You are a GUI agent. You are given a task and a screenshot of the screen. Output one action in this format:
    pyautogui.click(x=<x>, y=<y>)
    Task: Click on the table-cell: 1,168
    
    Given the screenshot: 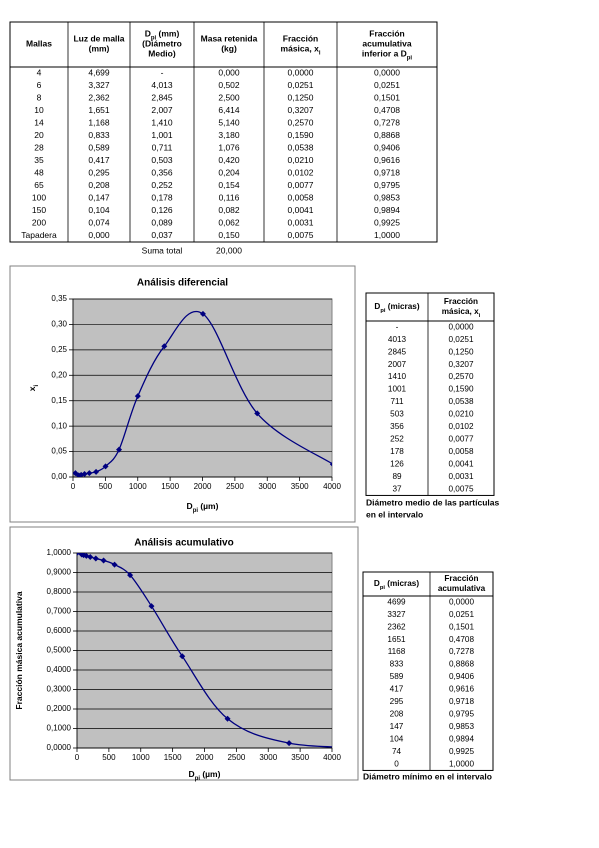 What is the action you would take?
    pyautogui.click(x=99, y=123)
    